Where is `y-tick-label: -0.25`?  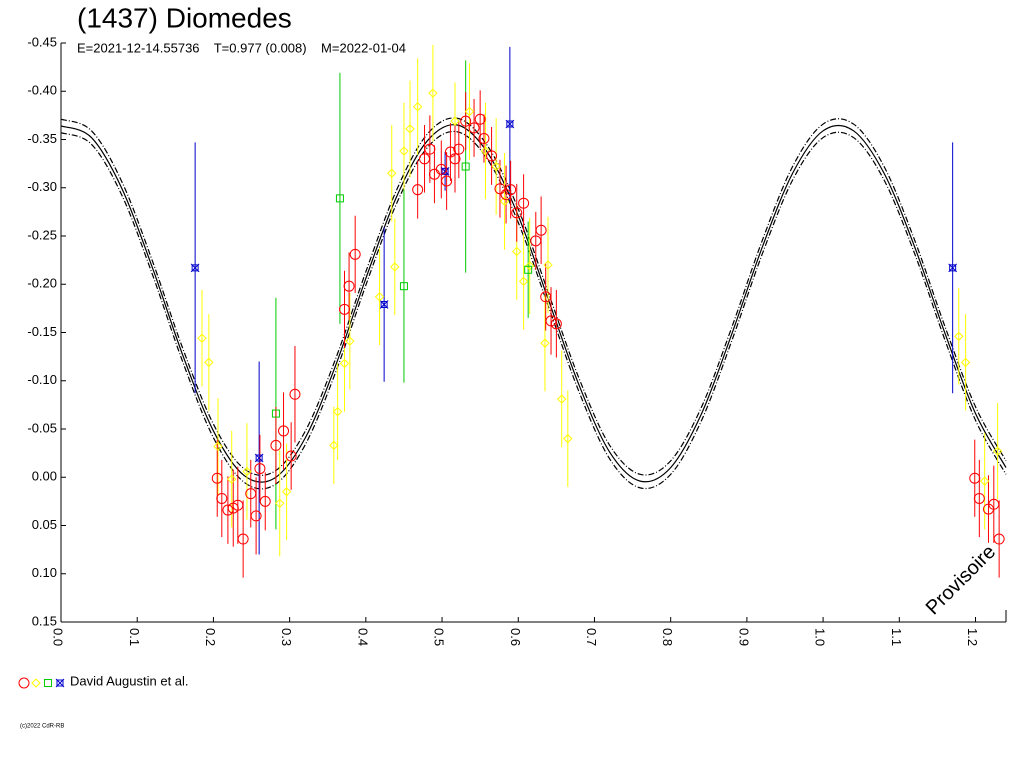 y-tick-label: -0.25 is located at coordinates (42, 234).